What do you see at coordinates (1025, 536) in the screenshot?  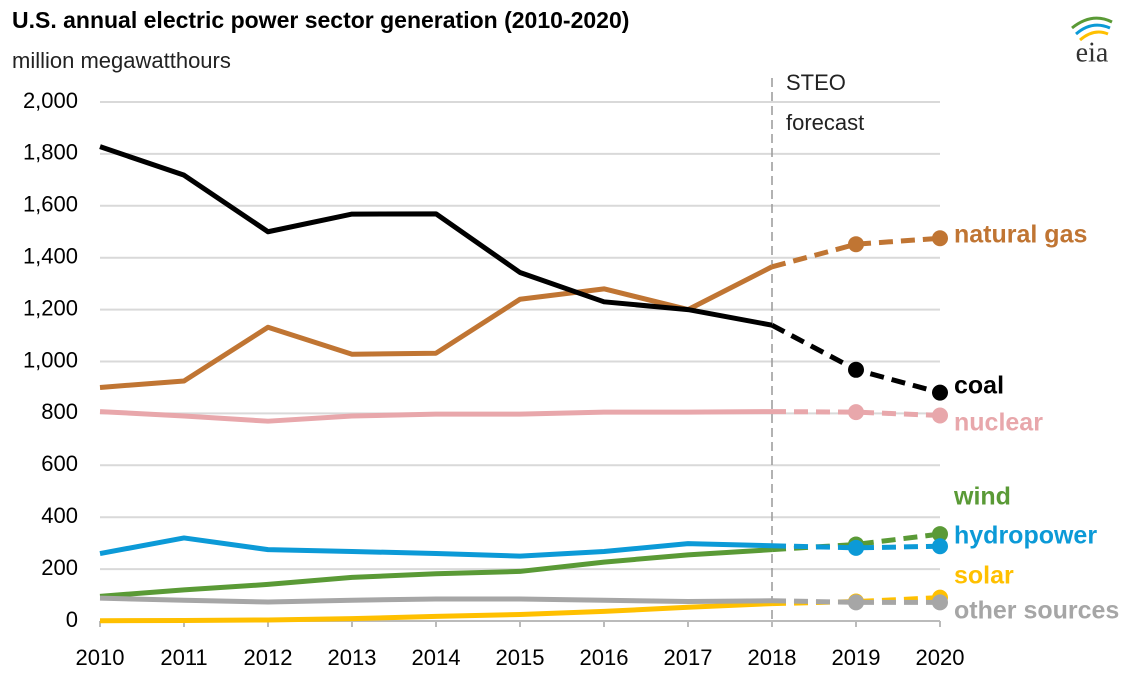 I see `series-label: hydropower` at bounding box center [1025, 536].